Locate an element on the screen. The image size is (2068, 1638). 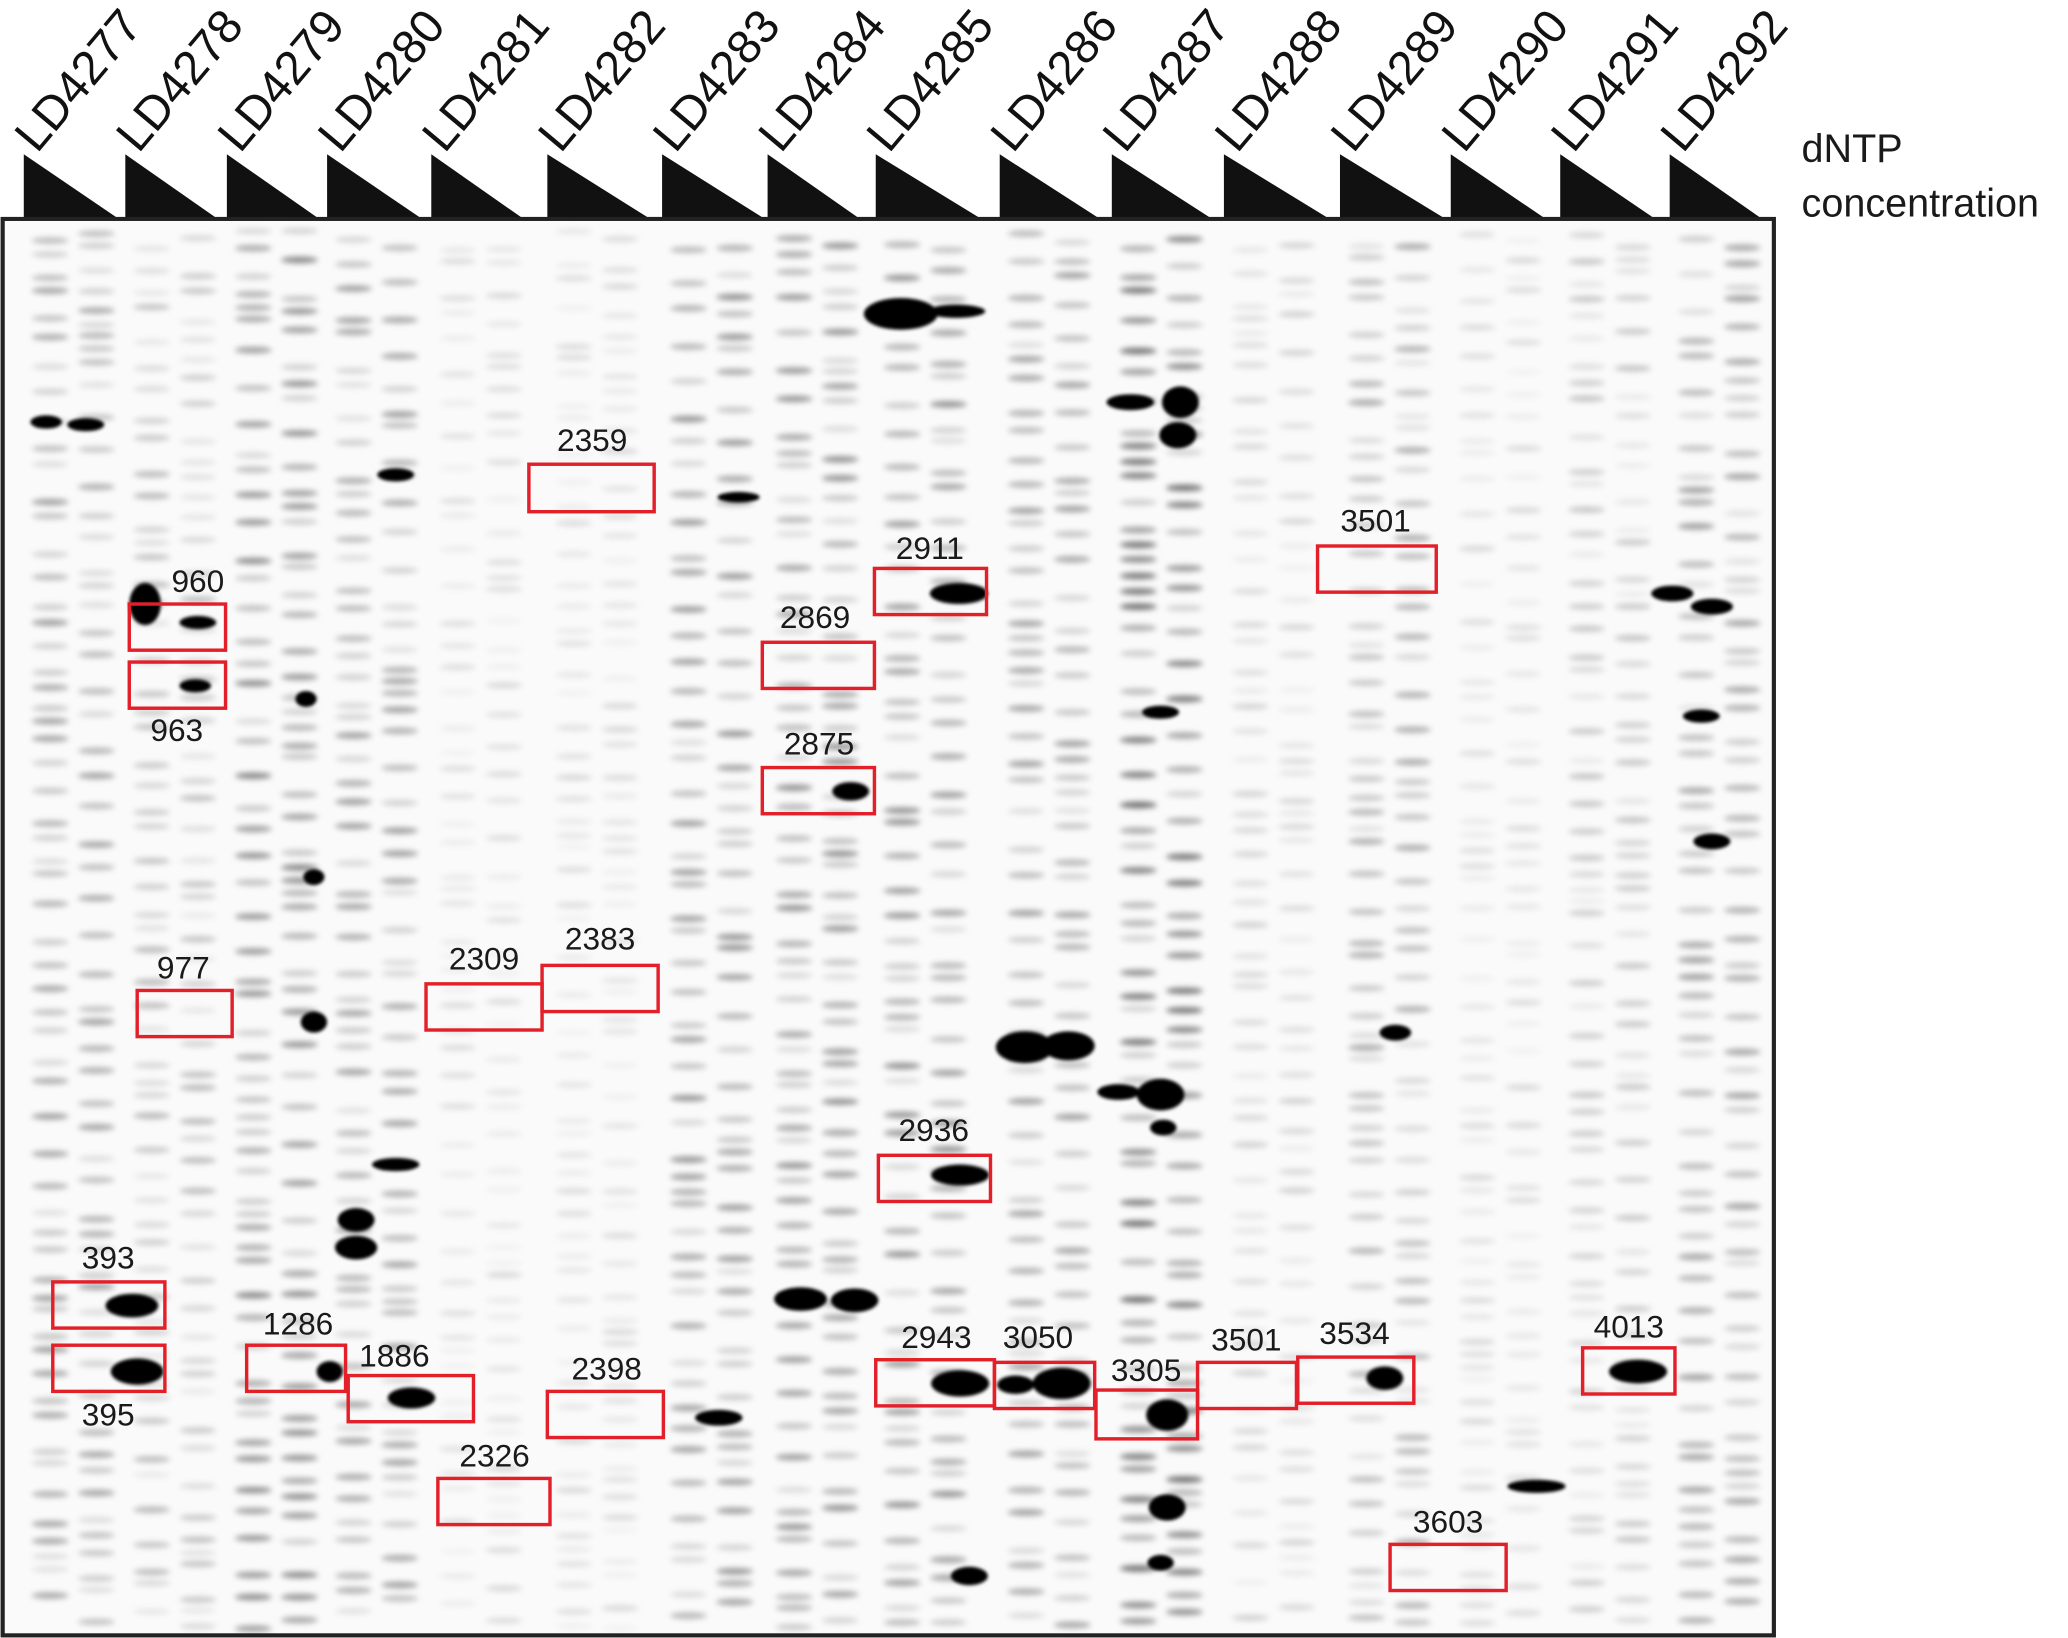
position-label: 393 is located at coordinates (108, 1258).